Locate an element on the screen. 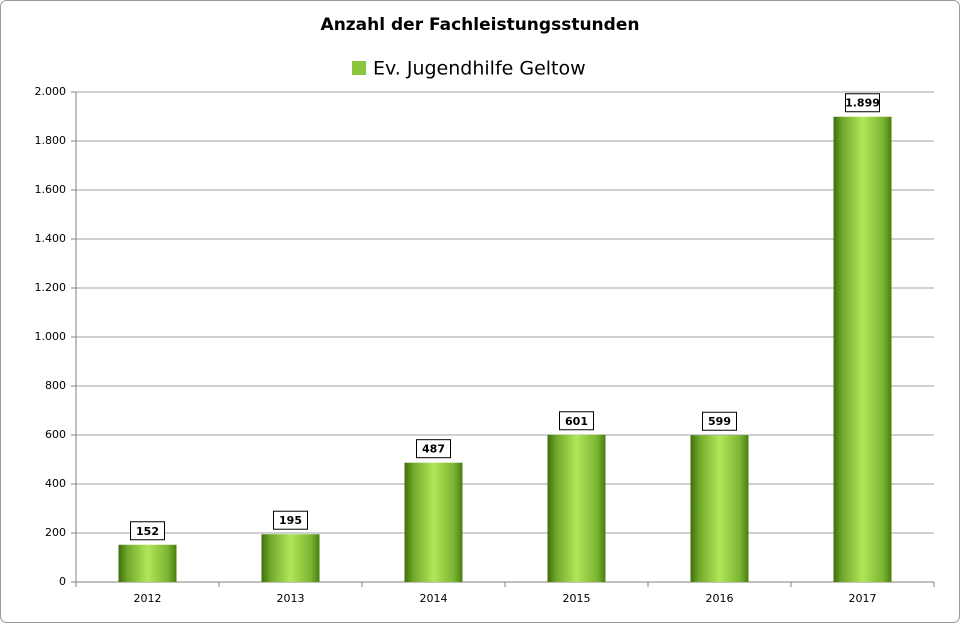 This screenshot has width=960, height=623. legend-swatch is located at coordinates (359, 68).